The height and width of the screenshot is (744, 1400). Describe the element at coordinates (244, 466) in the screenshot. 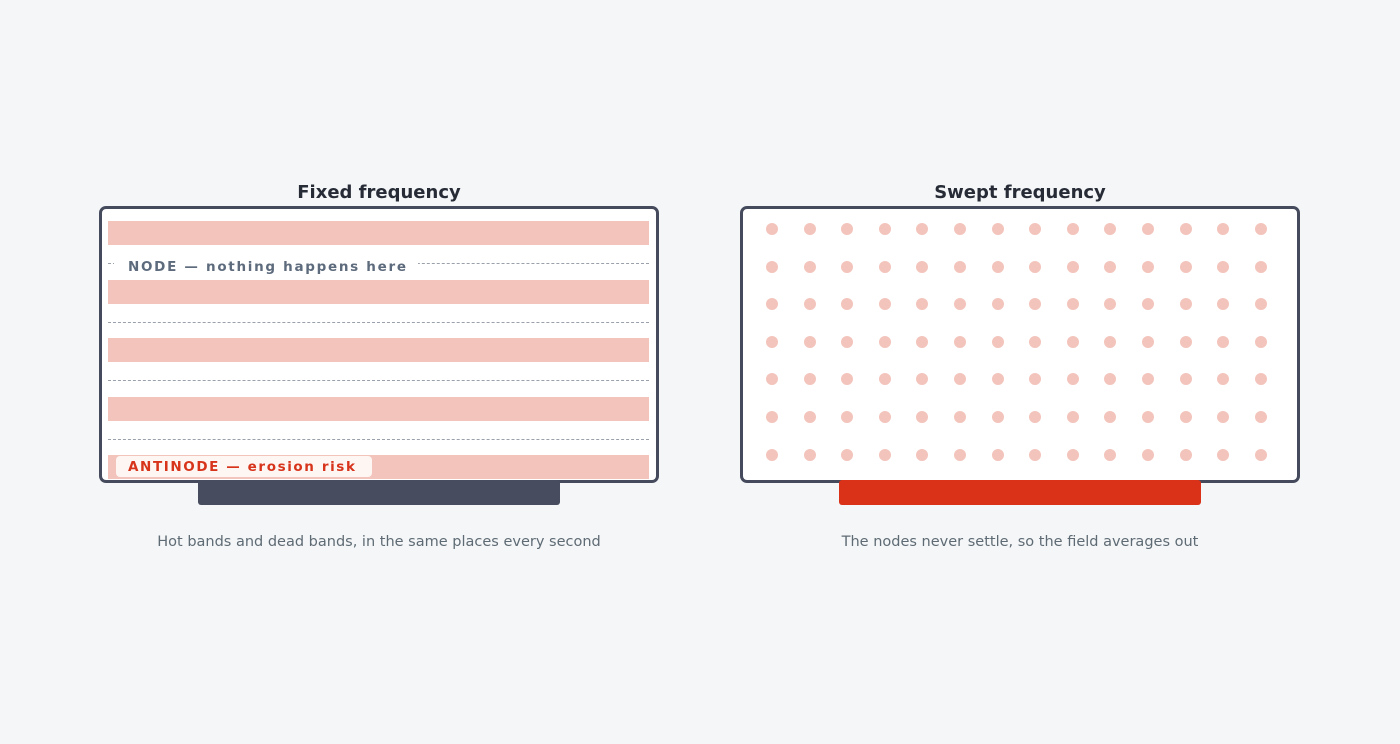

I see `antinode-label: ANTINODE — erosion risk` at that location.